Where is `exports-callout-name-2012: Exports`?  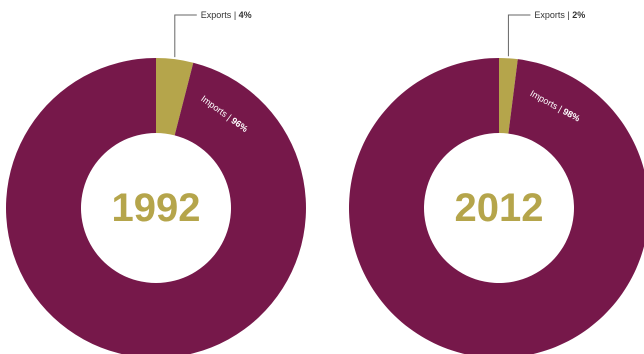 exports-callout-name-2012: Exports is located at coordinates (549, 15).